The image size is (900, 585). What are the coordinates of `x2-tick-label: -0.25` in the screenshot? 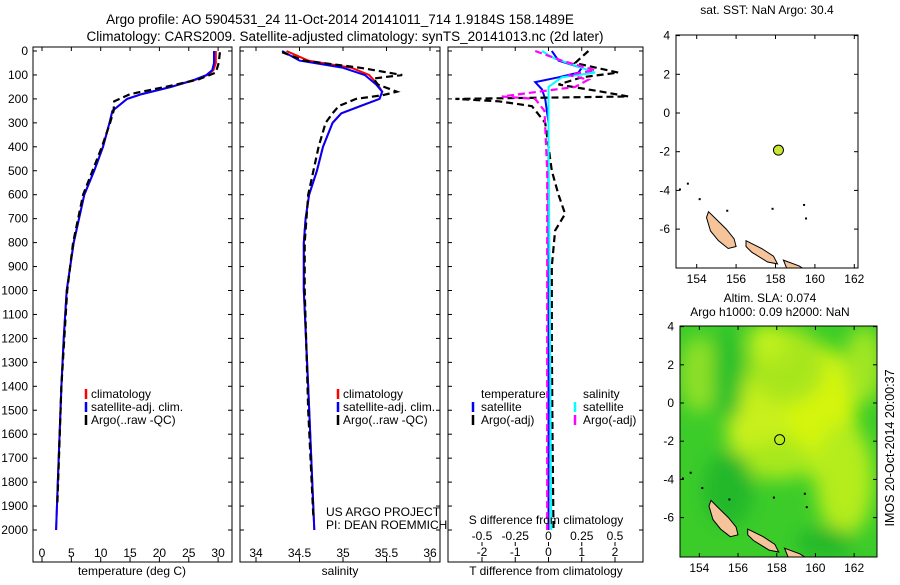 It's located at (516, 536).